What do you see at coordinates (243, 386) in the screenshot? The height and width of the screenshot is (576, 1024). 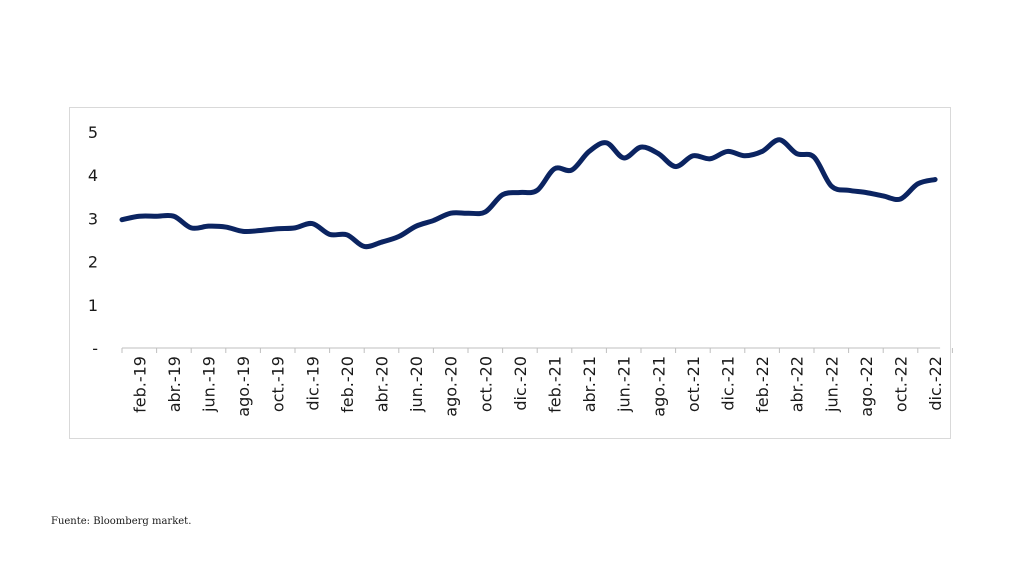 I see `x-tick-label: ago.-19` at bounding box center [243, 386].